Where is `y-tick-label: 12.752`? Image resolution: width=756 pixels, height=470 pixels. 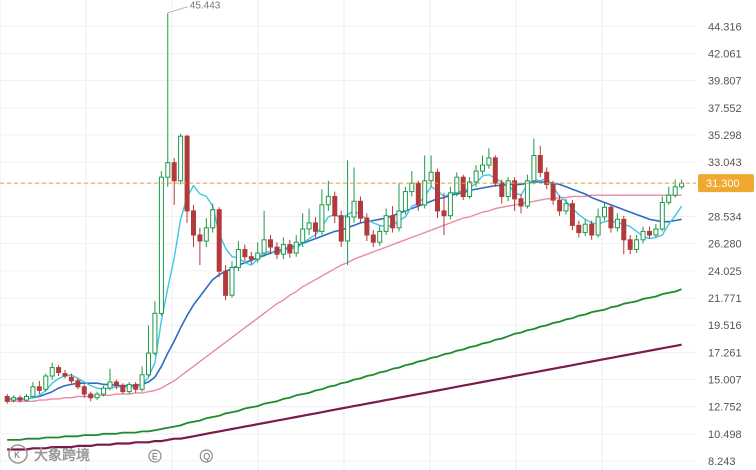 y-tick-label: 12.752 is located at coordinates (725, 408).